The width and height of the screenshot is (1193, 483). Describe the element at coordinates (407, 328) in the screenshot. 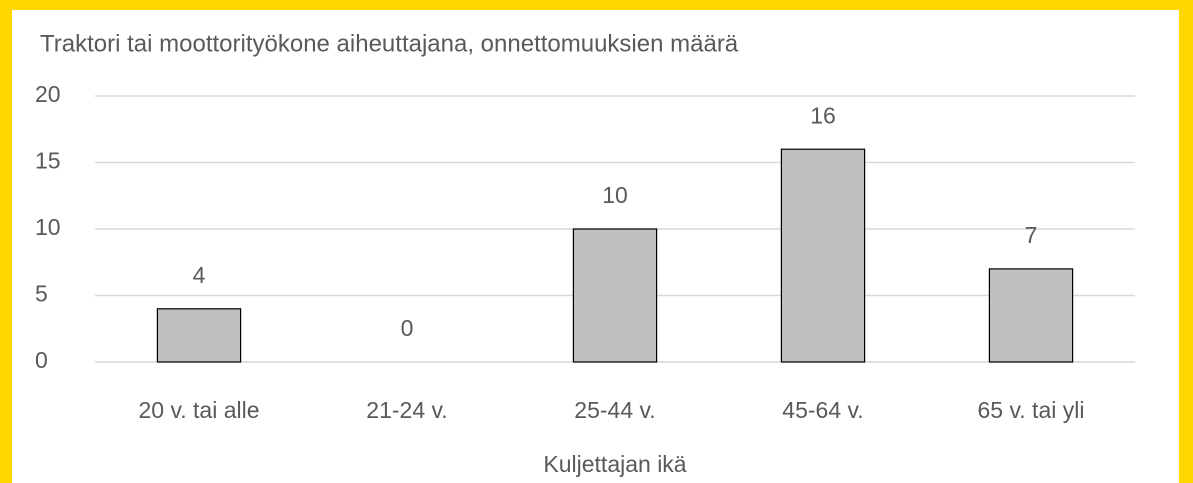

I see `data-label: 0` at that location.